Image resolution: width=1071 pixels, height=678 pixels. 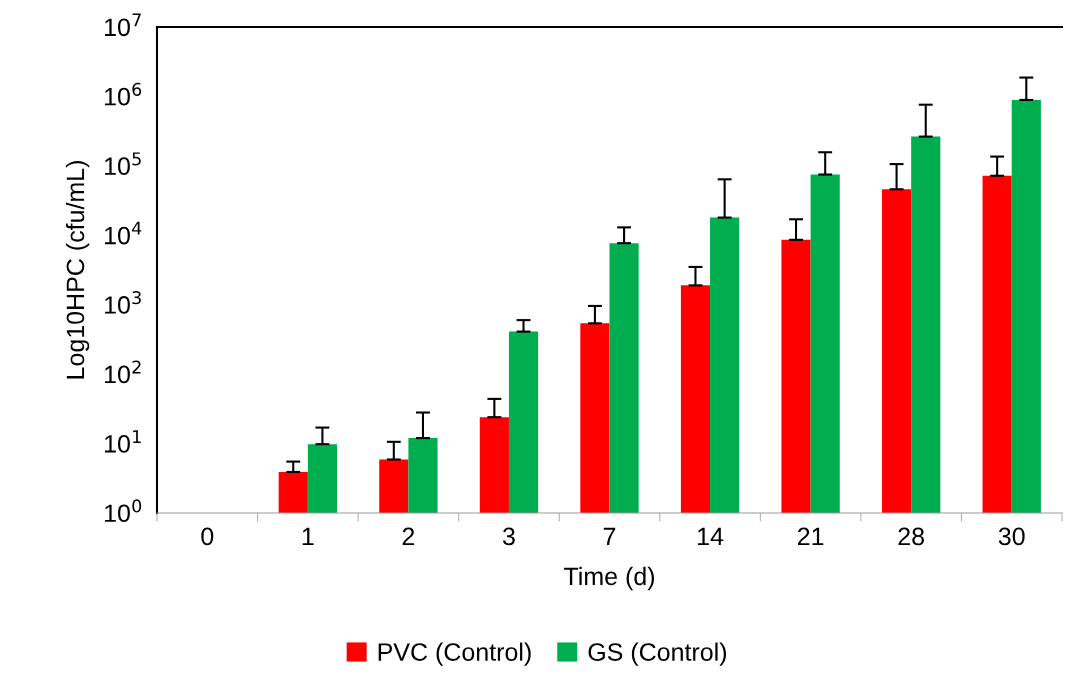 What do you see at coordinates (711, 536) in the screenshot?
I see `x-tick-label: 14` at bounding box center [711, 536].